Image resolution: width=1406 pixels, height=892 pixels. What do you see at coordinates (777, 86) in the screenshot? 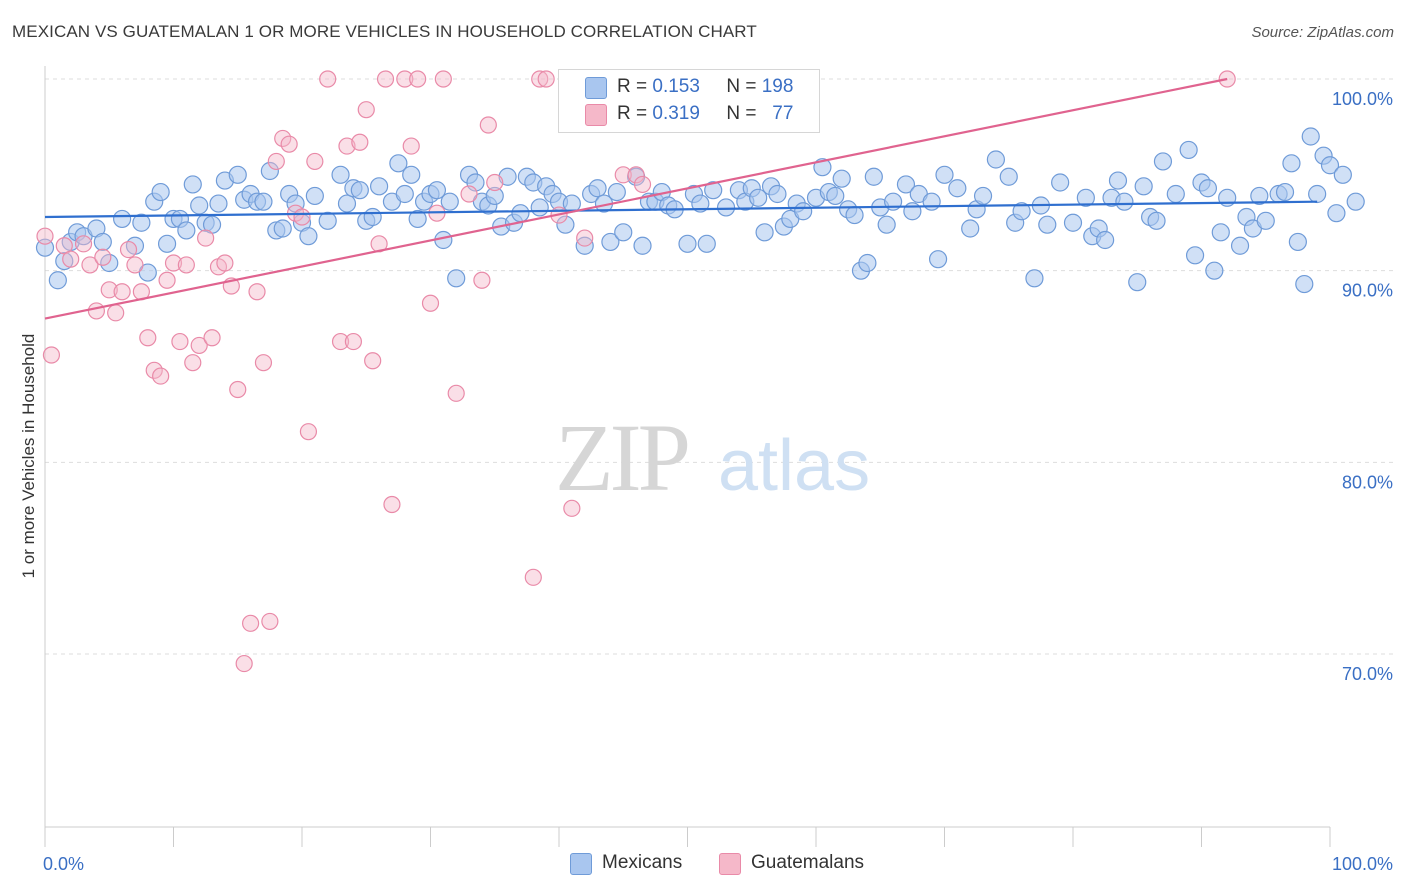
I see `legend-n-value-mexicans: 198` at bounding box center [777, 86].